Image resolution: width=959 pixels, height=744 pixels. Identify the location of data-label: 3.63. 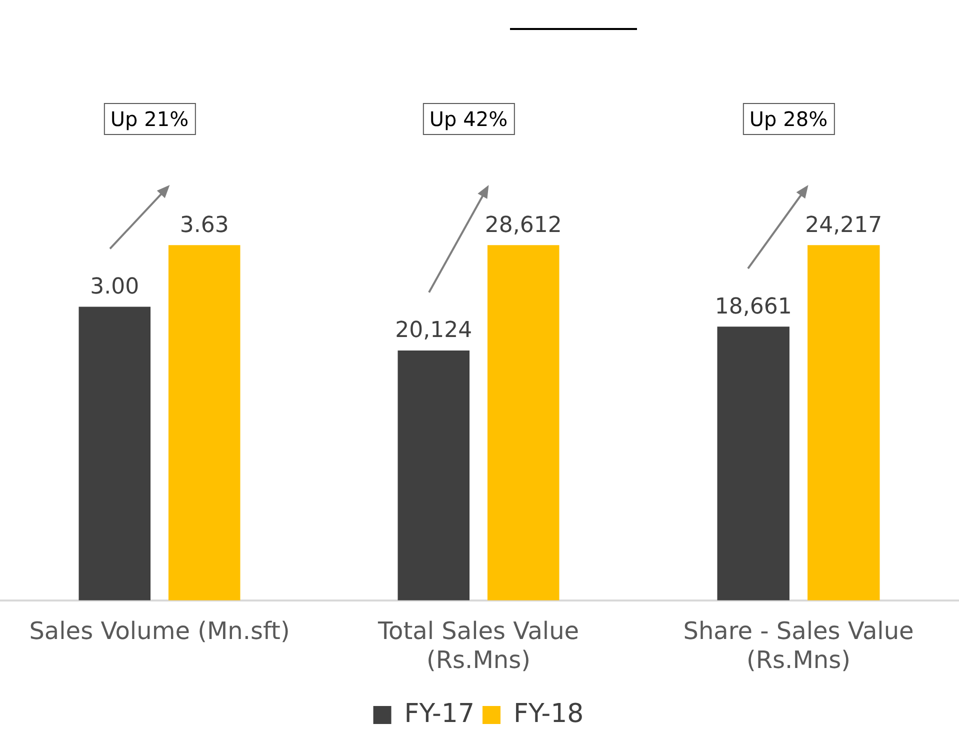
(204, 225).